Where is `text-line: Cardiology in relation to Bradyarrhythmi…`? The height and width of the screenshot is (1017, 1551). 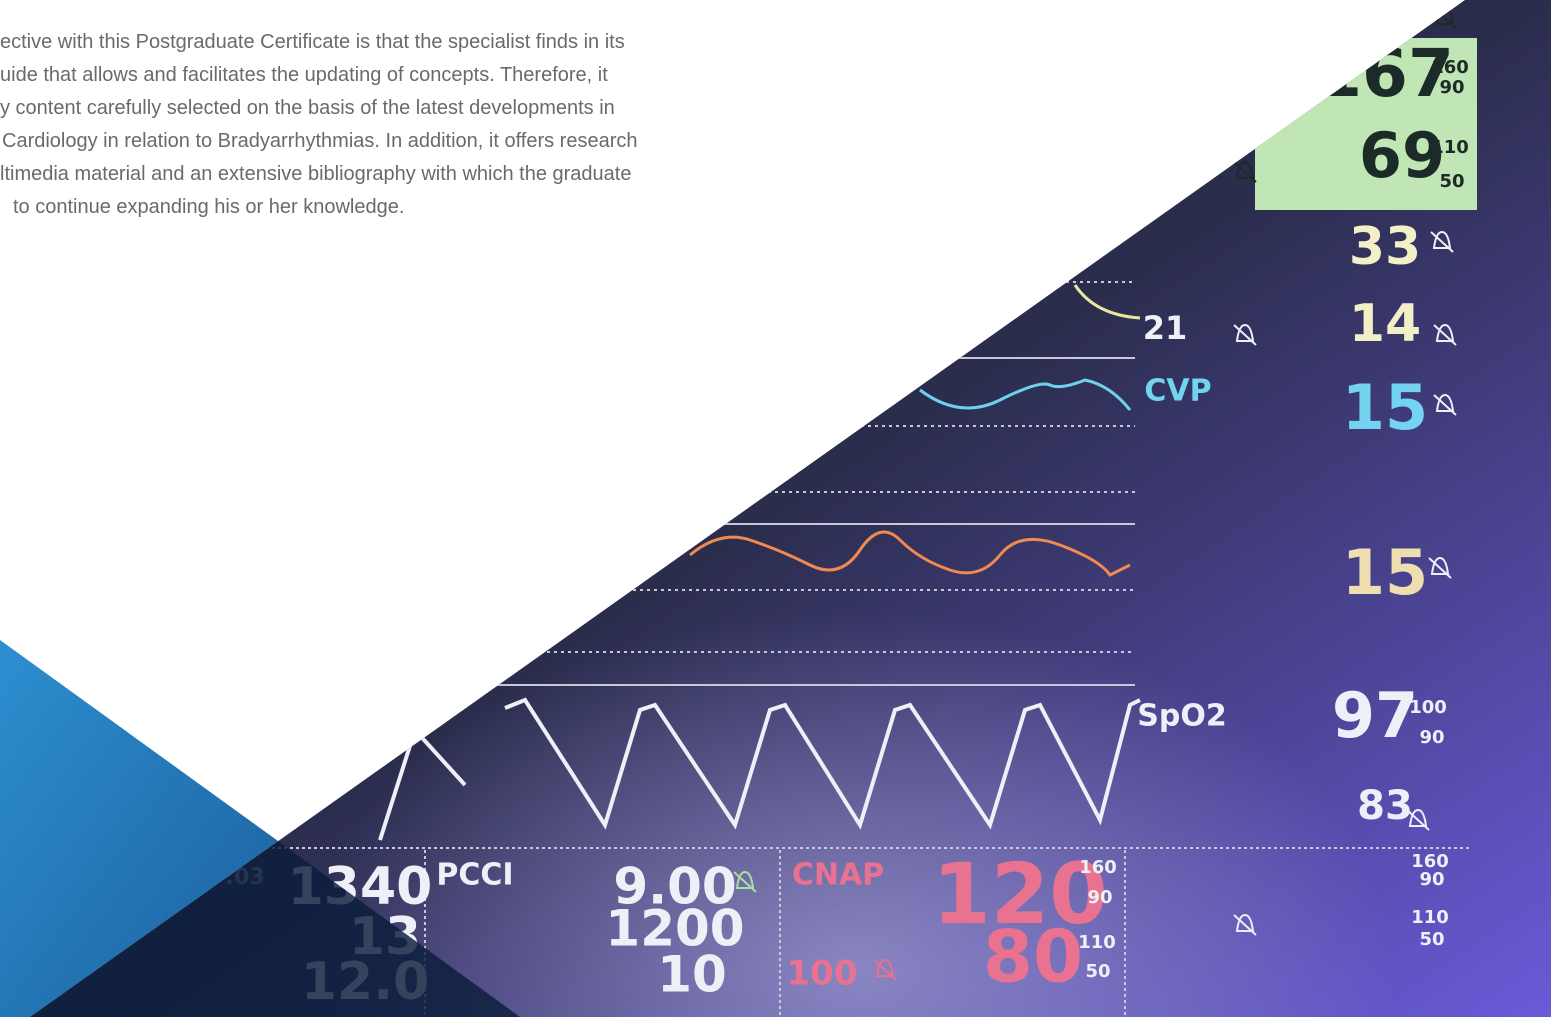 text-line: Cardiology in relation to Bradyarrhythmi… is located at coordinates (320, 141).